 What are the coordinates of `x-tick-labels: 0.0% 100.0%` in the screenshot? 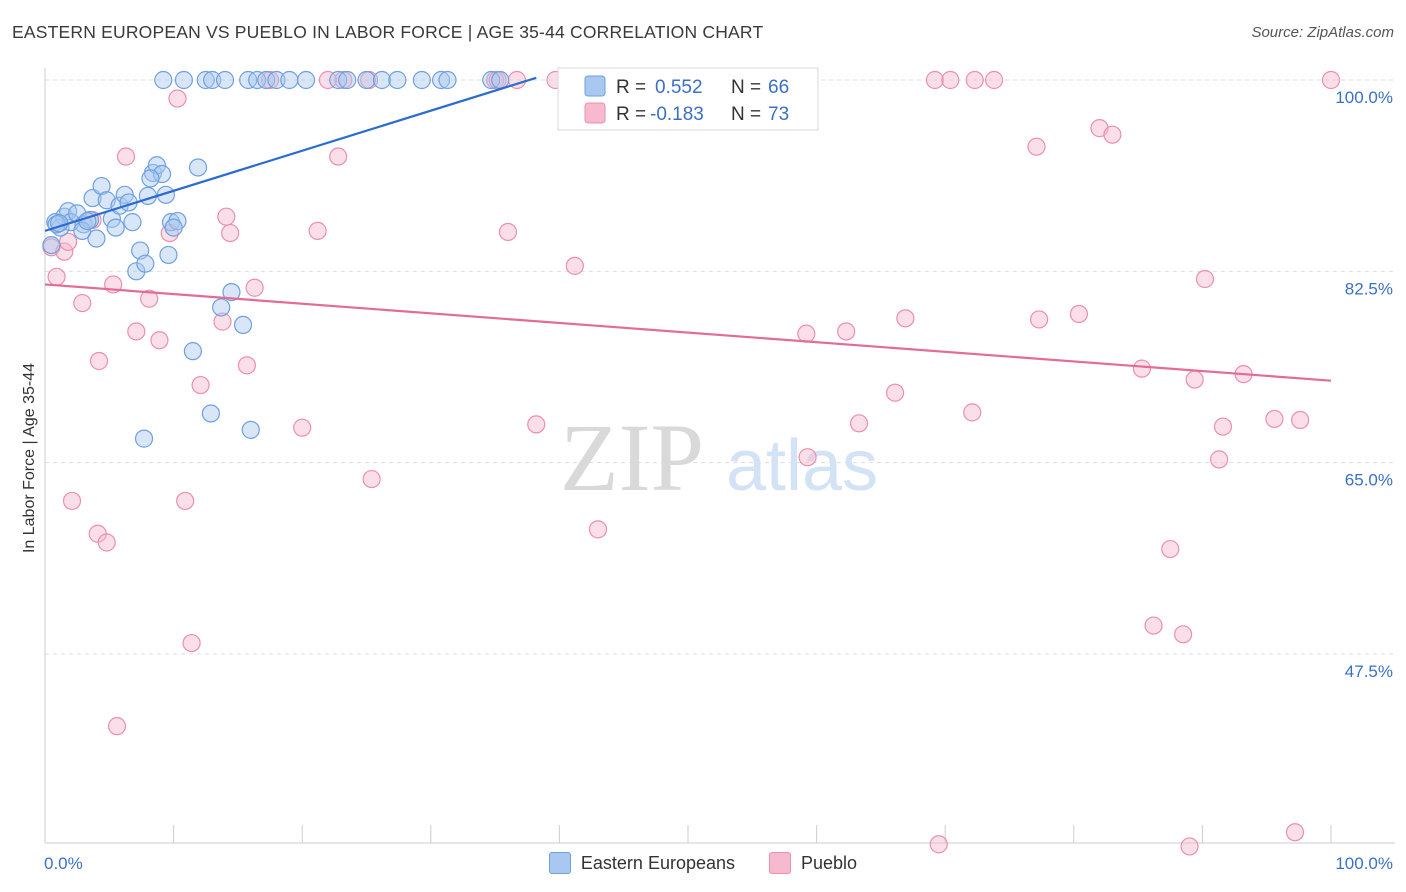 It's located at (718, 863).